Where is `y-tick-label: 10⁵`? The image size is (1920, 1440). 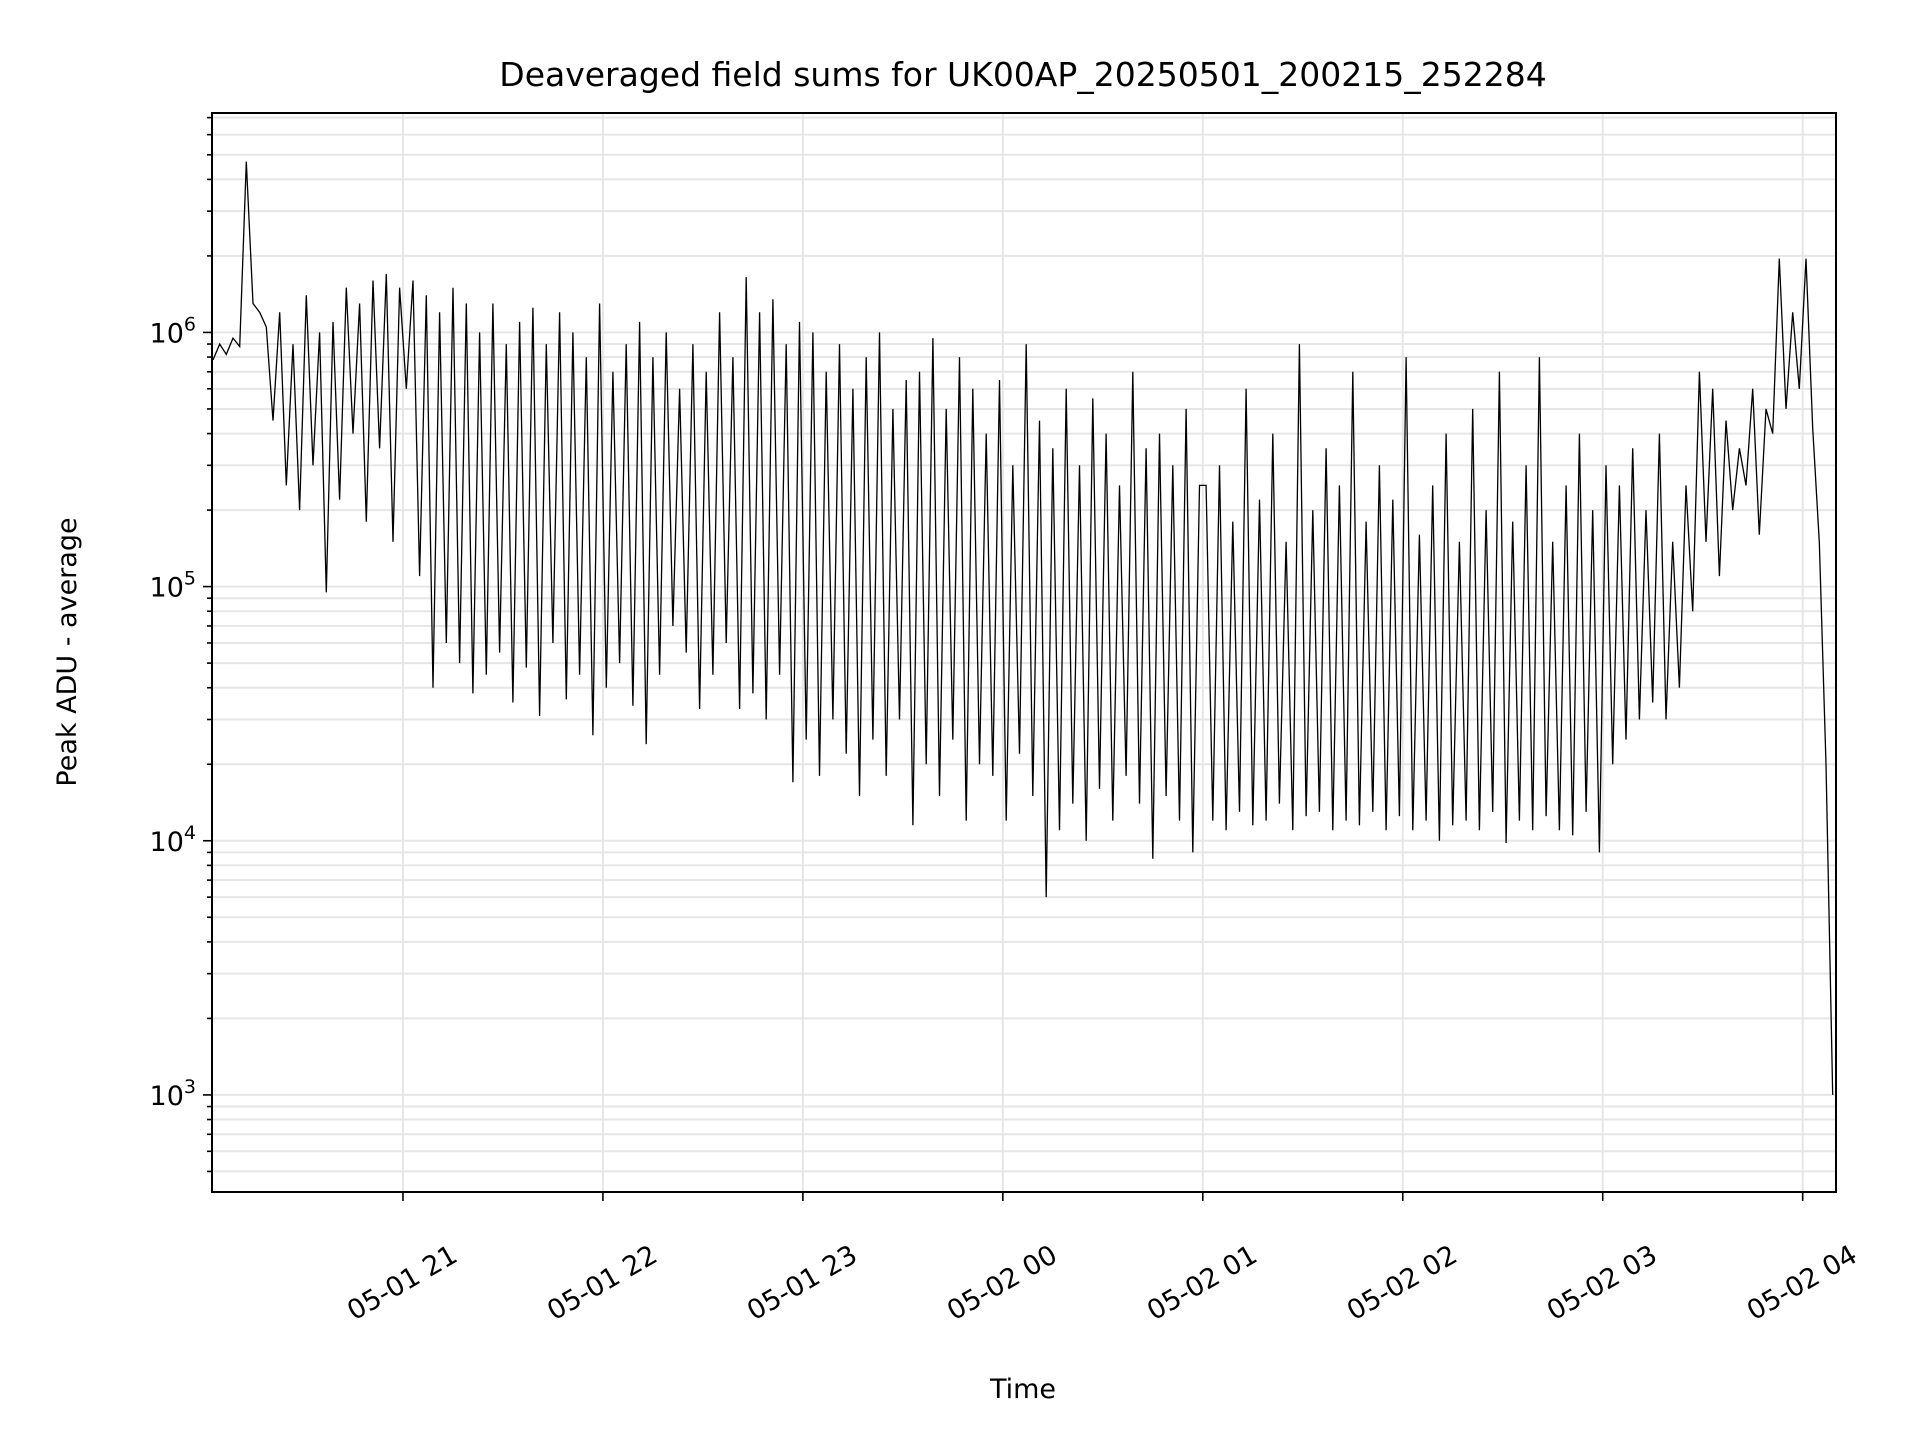
y-tick-label: 10⁵ is located at coordinates (173, 586).